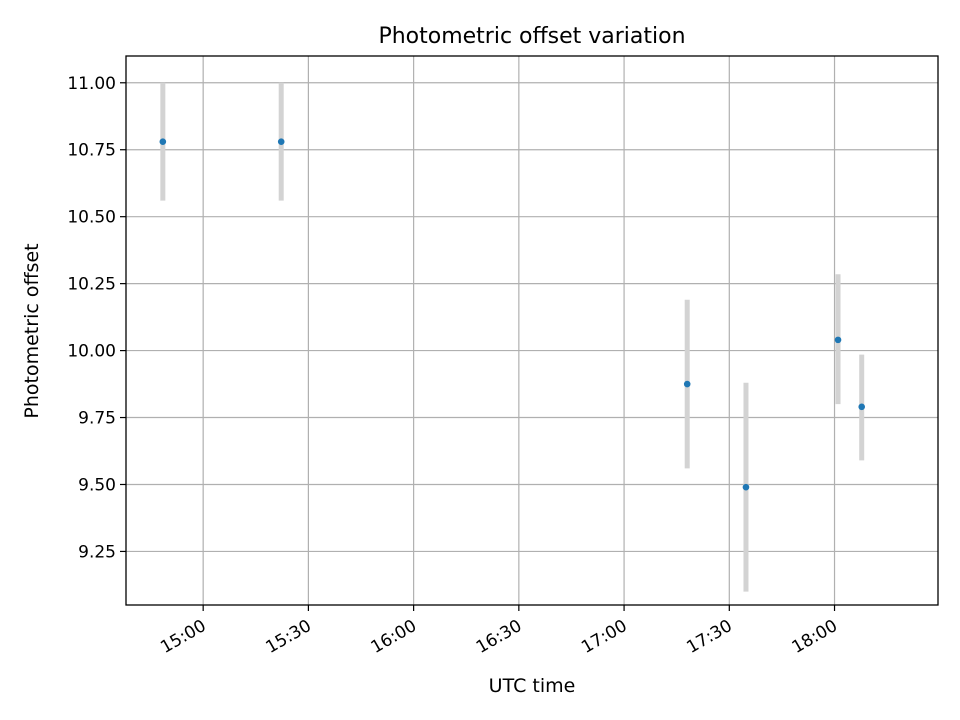  I want to click on x-tick-label: 15:30, so click(288, 637).